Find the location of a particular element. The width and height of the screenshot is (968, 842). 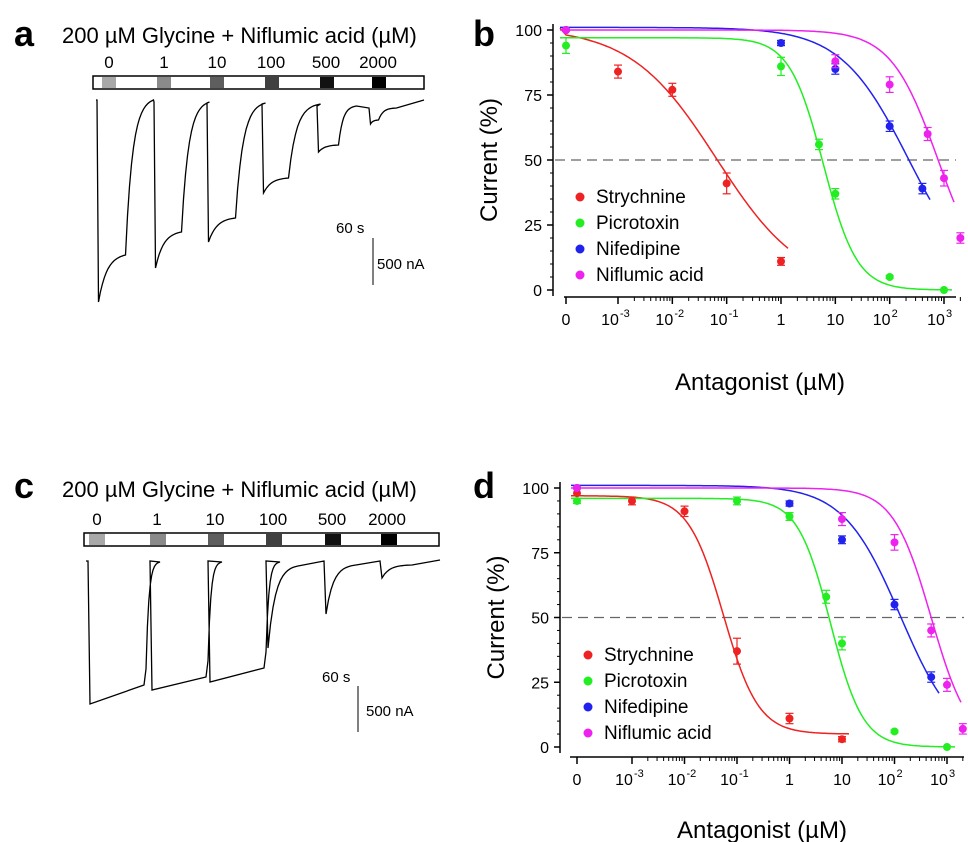

x-tick-label: 3 is located at coordinates (949, 314).